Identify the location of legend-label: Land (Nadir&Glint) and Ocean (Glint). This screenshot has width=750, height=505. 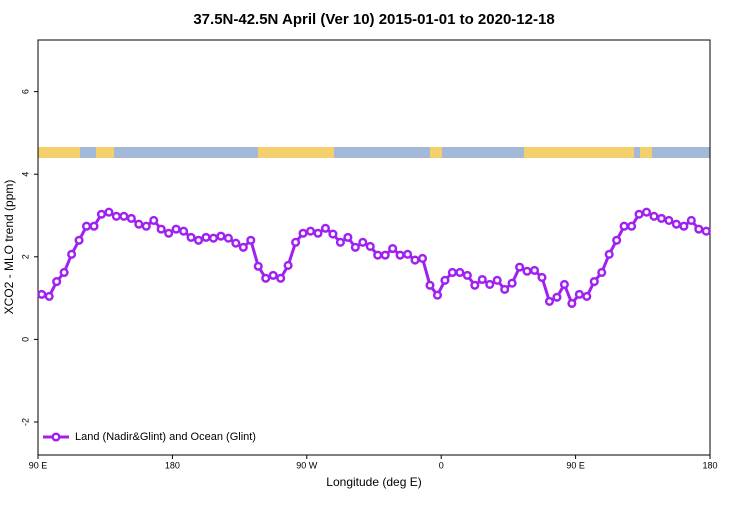
(165, 437).